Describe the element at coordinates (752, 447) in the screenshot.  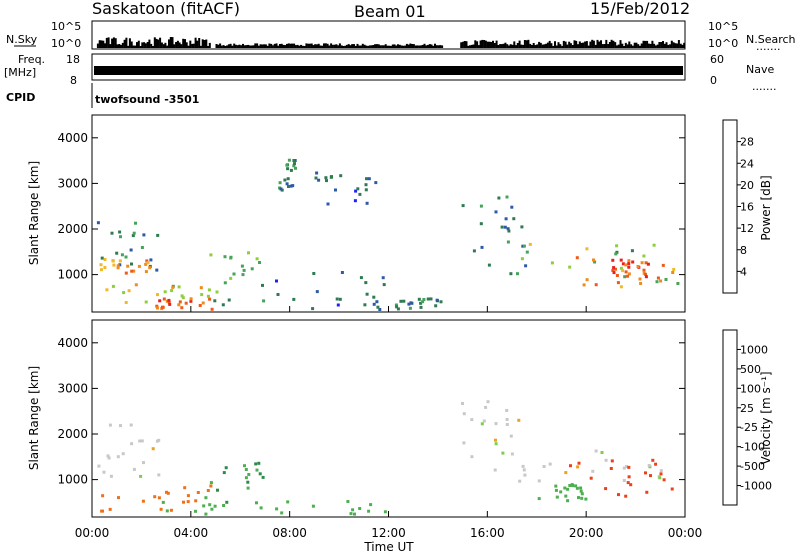
I see `velocity-colorbar-tick-label: -100` at that location.